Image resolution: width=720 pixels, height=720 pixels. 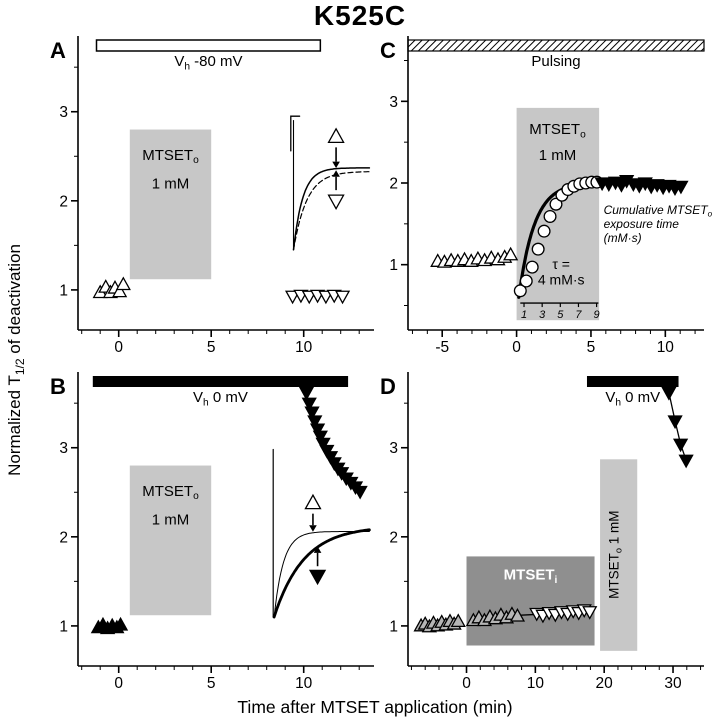 What do you see at coordinates (658, 211) in the screenshot?
I see `svg-text: Cumulative MTSETo` at bounding box center [658, 211].